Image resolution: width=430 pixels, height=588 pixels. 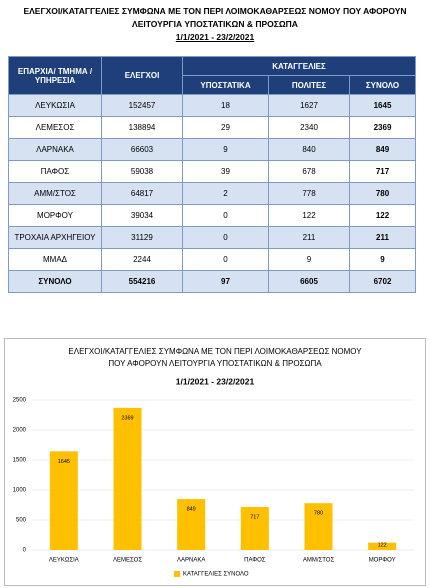 I want to click on data-label: 1645, so click(x=64, y=462).